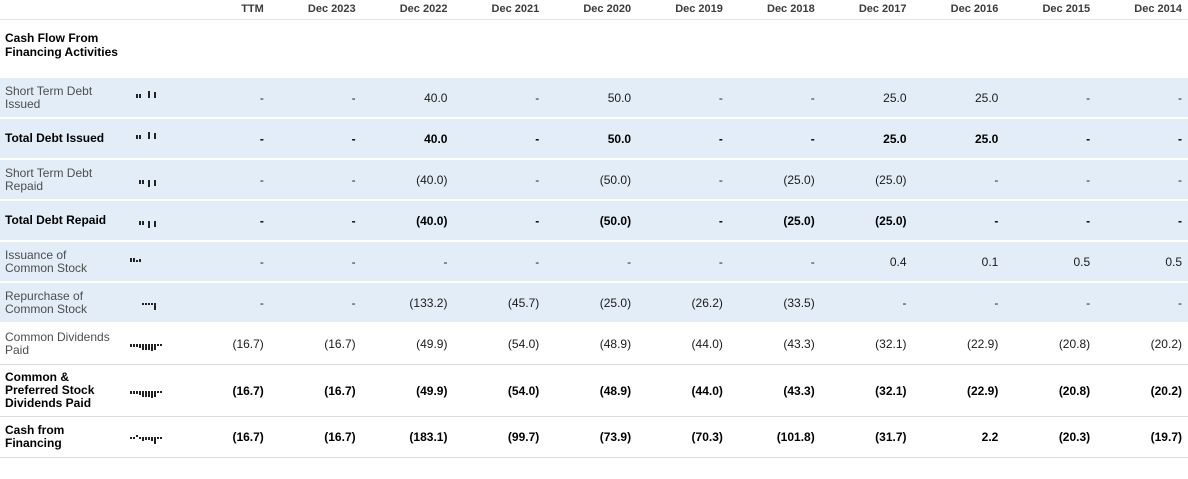 The height and width of the screenshot is (479, 1188). I want to click on value-cell: (45.7), so click(523, 302).